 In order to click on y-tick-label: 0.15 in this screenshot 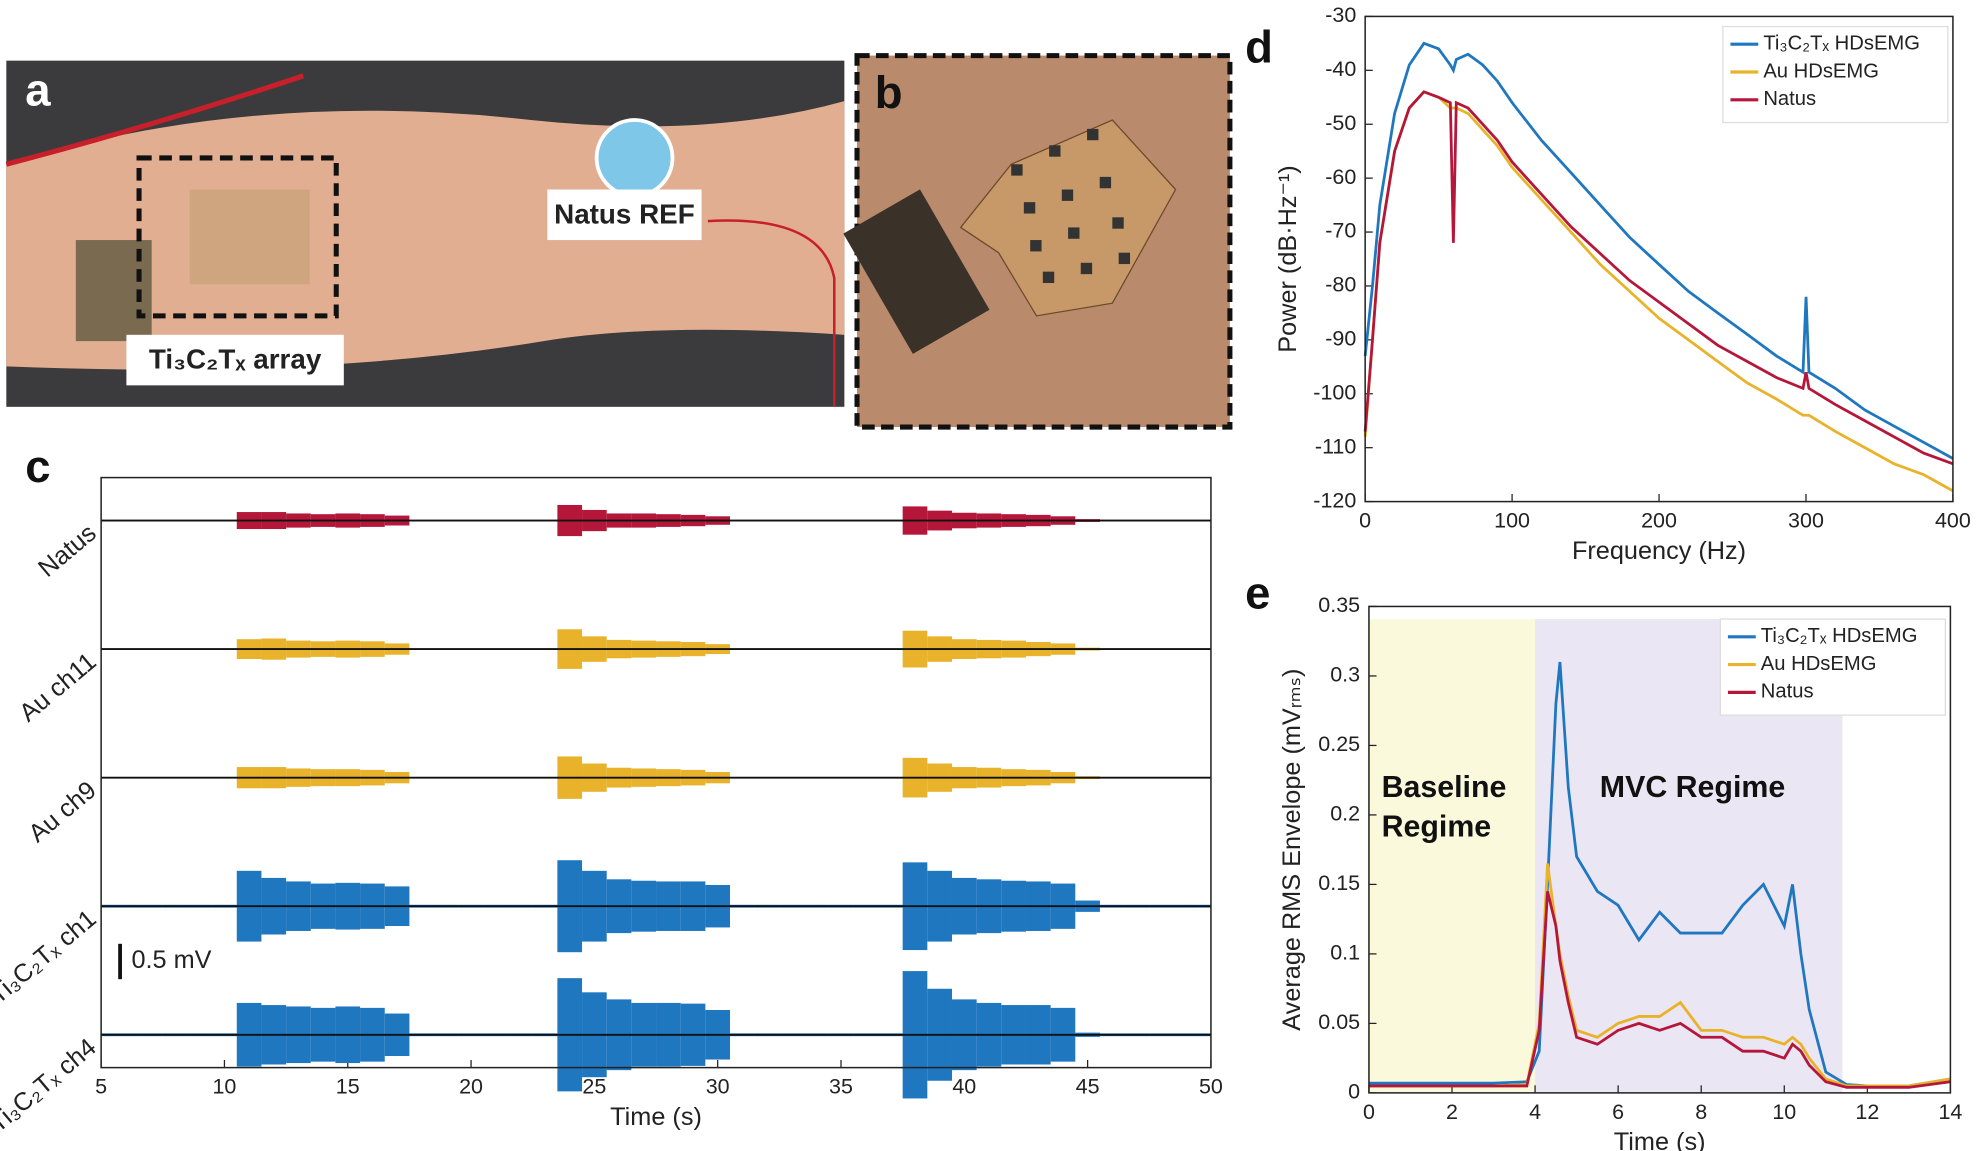, I will do `click(1339, 883)`.